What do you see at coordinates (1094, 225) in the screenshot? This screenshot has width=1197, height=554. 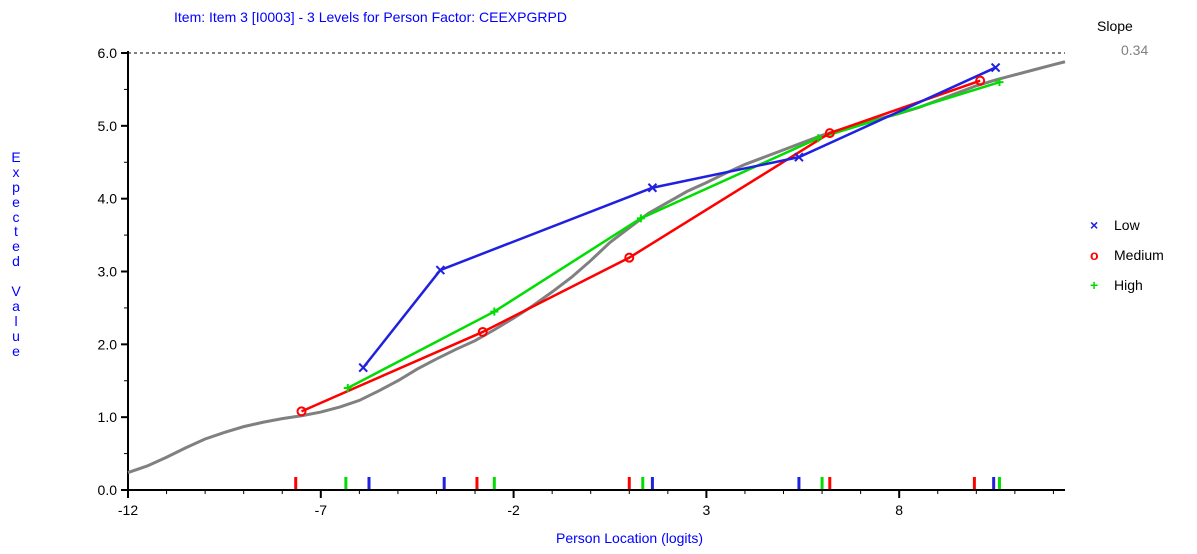 I see `legend-marker-low: ×` at bounding box center [1094, 225].